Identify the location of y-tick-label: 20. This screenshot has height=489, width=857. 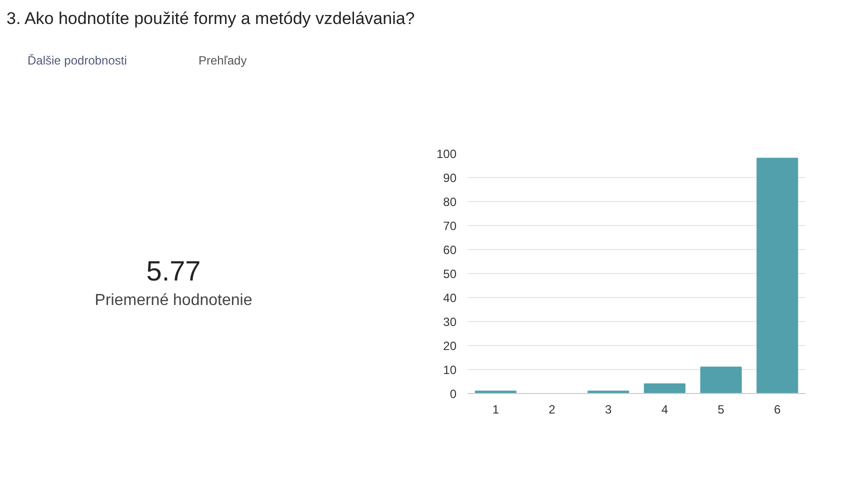
(450, 346).